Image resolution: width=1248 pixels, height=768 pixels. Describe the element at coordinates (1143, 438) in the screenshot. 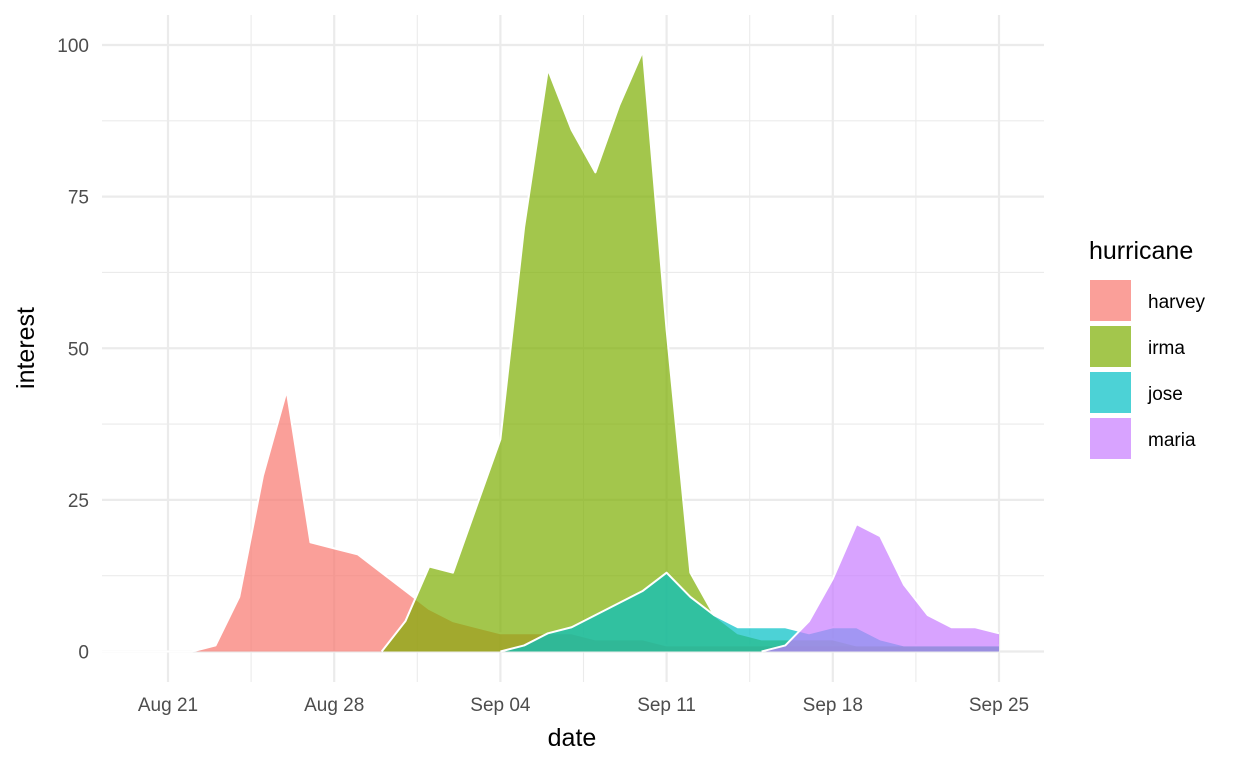

I see `legend-item-maria: maria` at that location.